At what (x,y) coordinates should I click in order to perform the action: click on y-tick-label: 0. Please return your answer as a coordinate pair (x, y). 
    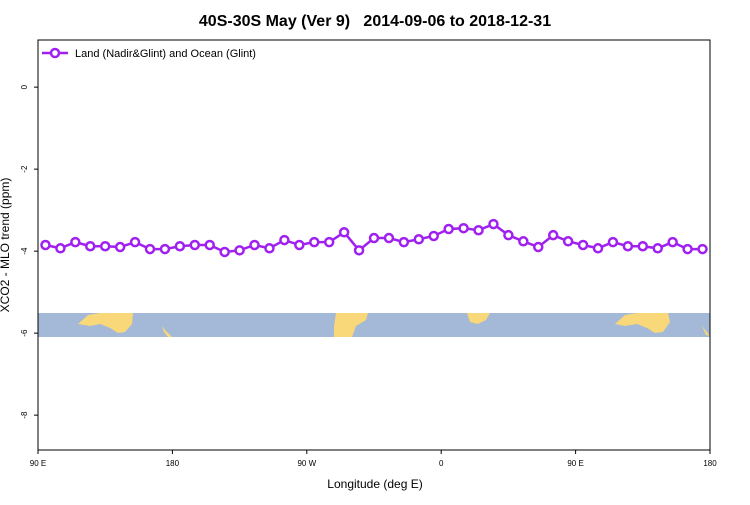
    Looking at the image, I should click on (24, 86).